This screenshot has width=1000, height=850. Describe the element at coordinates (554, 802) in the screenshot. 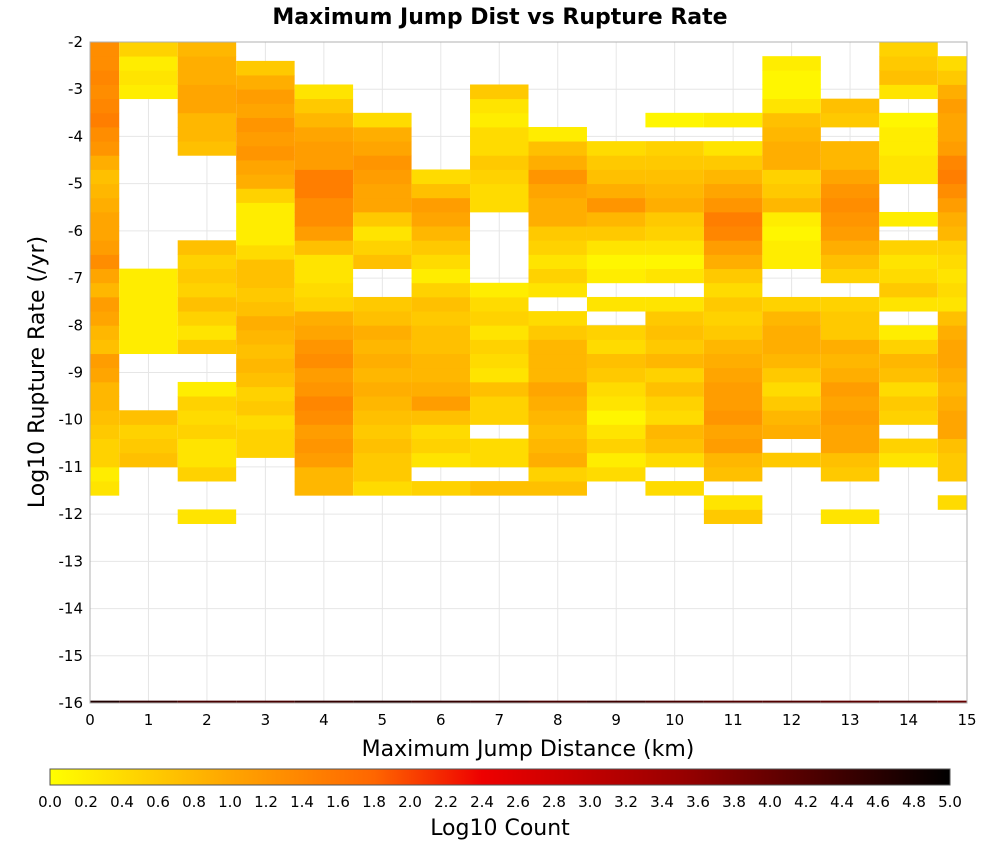

I see `colorbar-tick-label: 2.8` at that location.